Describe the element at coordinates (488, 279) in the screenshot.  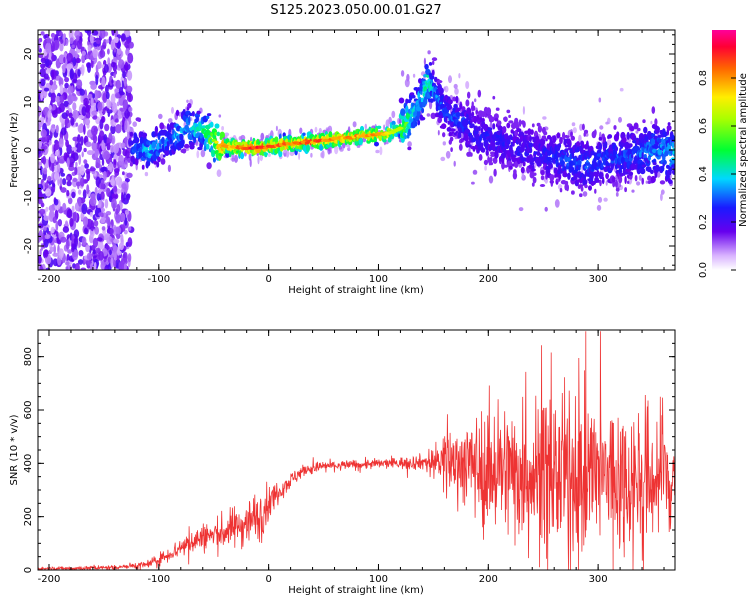
I see `x-tick-label: 200` at that location.